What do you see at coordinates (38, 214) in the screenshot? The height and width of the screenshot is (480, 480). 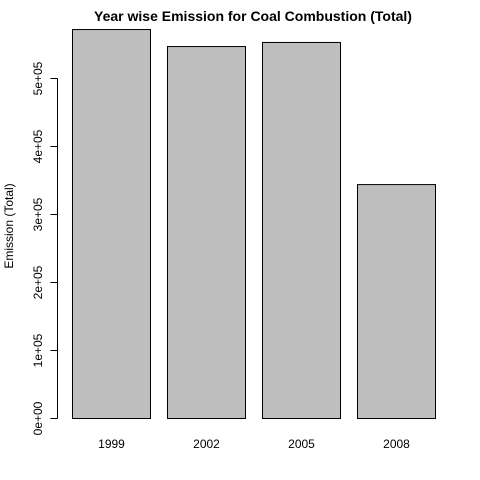 I see `y-tick-label: 3e+05` at bounding box center [38, 214].